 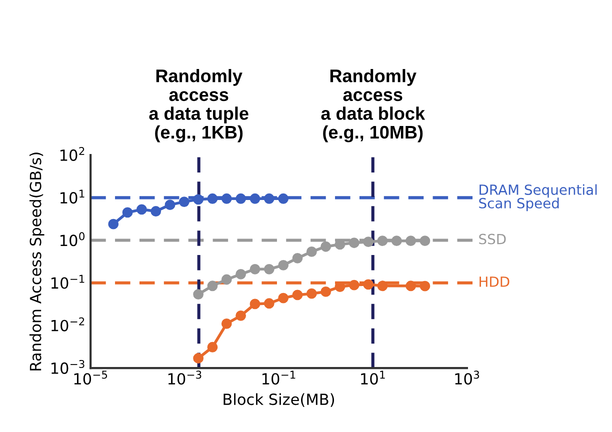 What do you see at coordinates (538, 198) in the screenshot?
I see `ref-line-label: DRAM Sequential Scan Speed` at bounding box center [538, 198].